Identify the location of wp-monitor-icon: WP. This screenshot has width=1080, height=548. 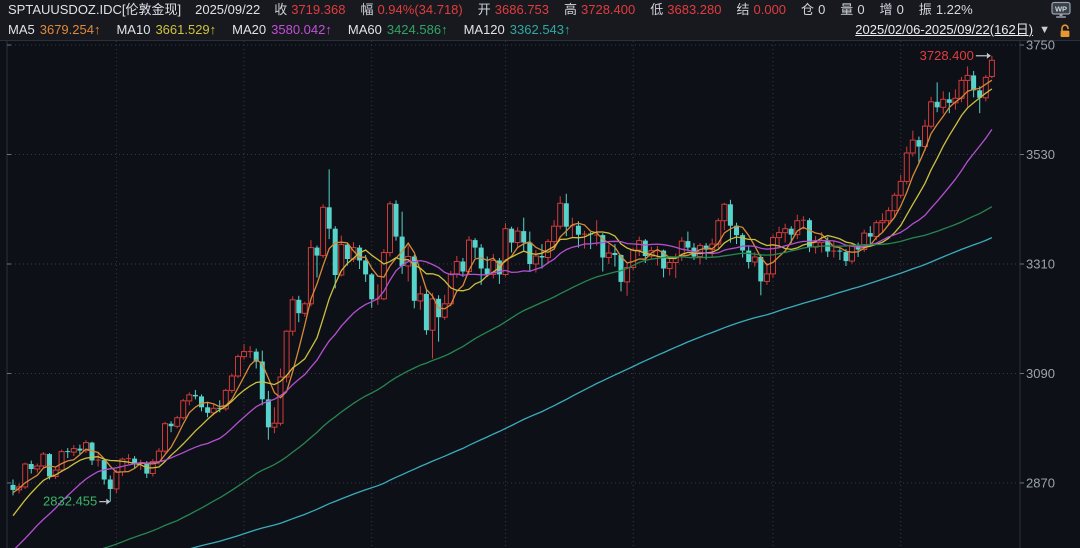
(1061, 10).